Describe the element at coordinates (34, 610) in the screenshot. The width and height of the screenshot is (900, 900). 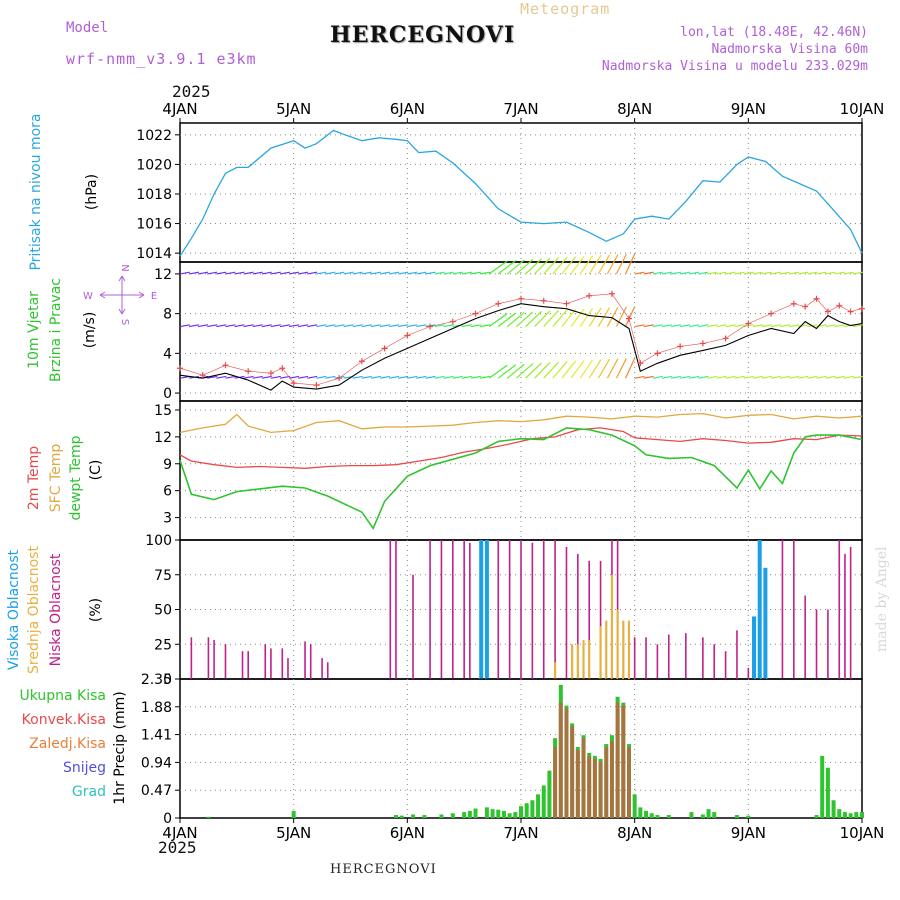
I see `cloud-ylabel-2: Srednja Oblacnost` at that location.